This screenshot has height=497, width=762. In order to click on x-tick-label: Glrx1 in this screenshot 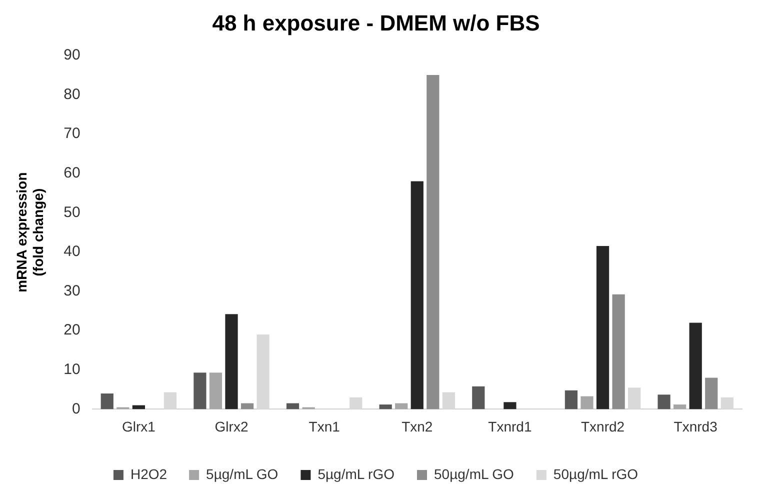, I will do `click(139, 426)`.